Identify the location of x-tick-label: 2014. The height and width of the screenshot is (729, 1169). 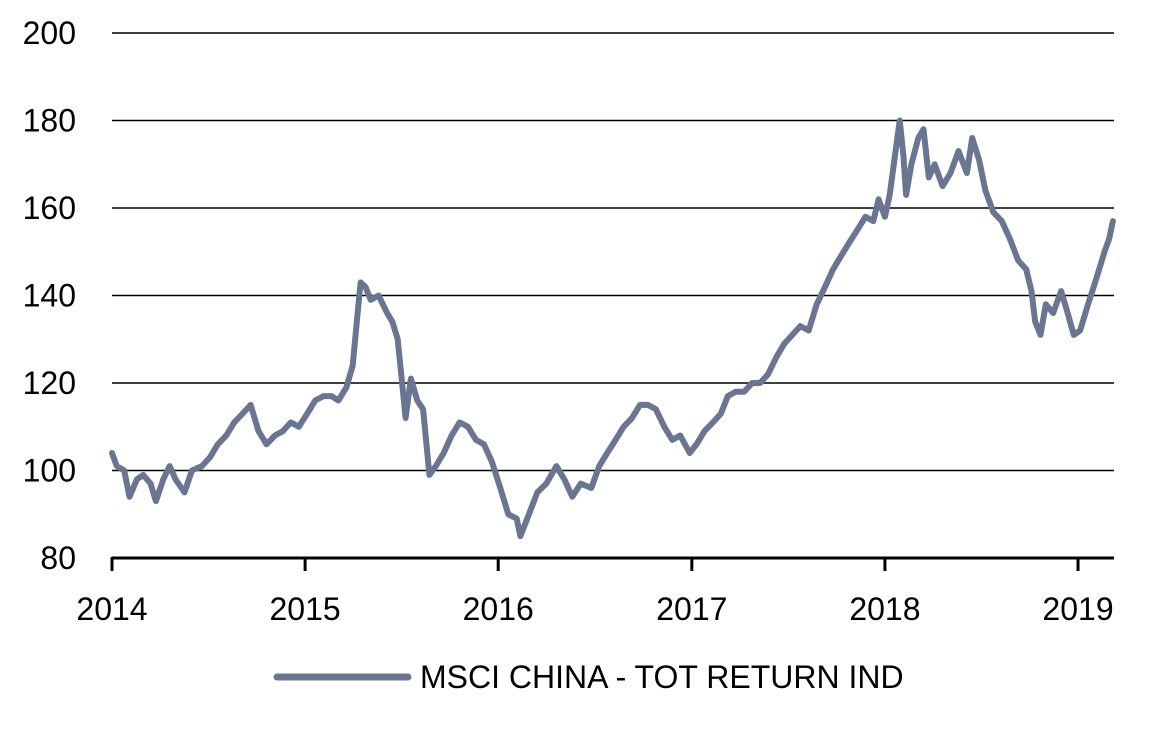
(111, 609).